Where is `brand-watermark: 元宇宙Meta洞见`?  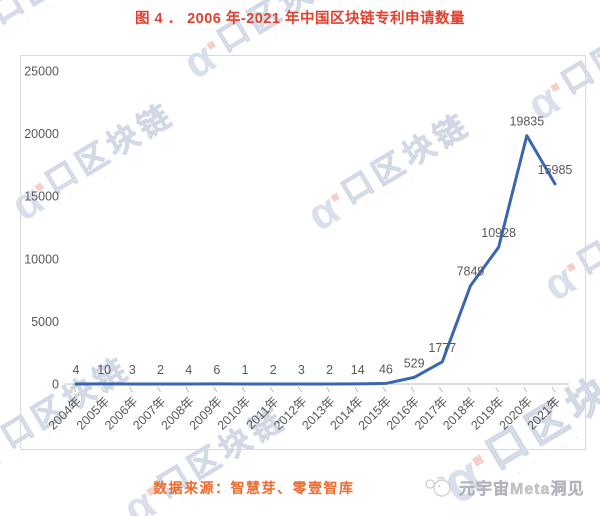 brand-watermark: 元宇宙Meta洞见 is located at coordinates (504, 487).